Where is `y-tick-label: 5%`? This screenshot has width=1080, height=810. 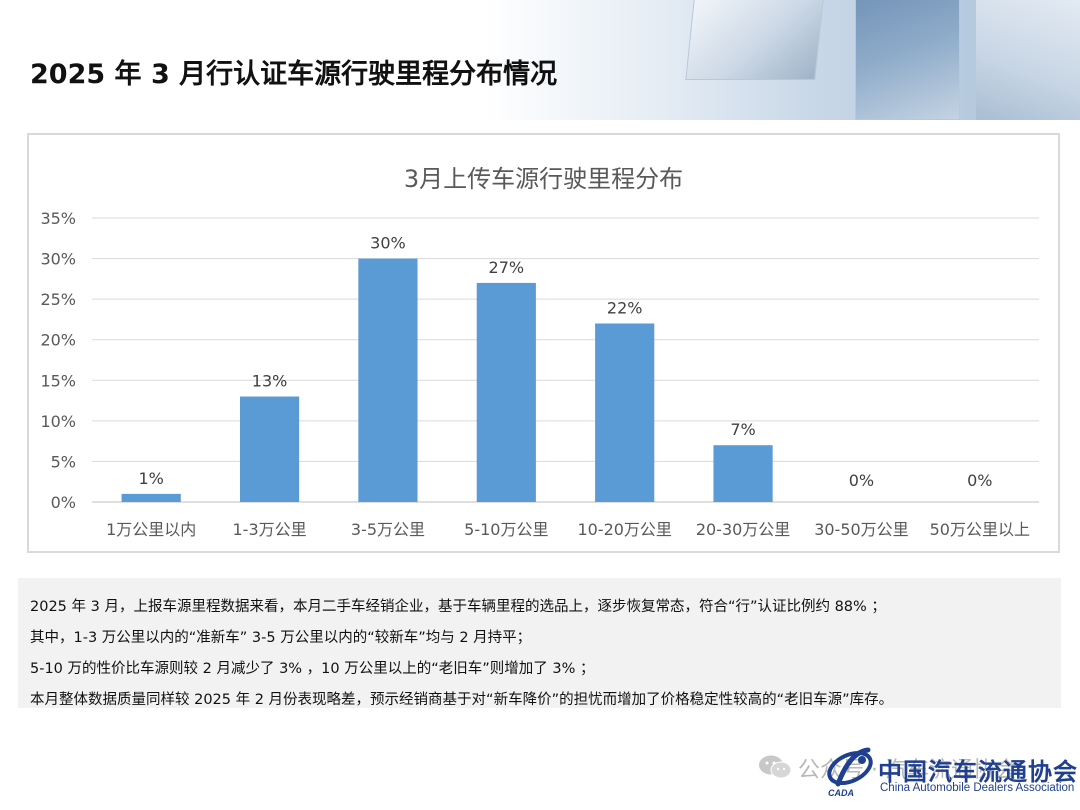
y-tick-label: 5% is located at coordinates (63, 461).